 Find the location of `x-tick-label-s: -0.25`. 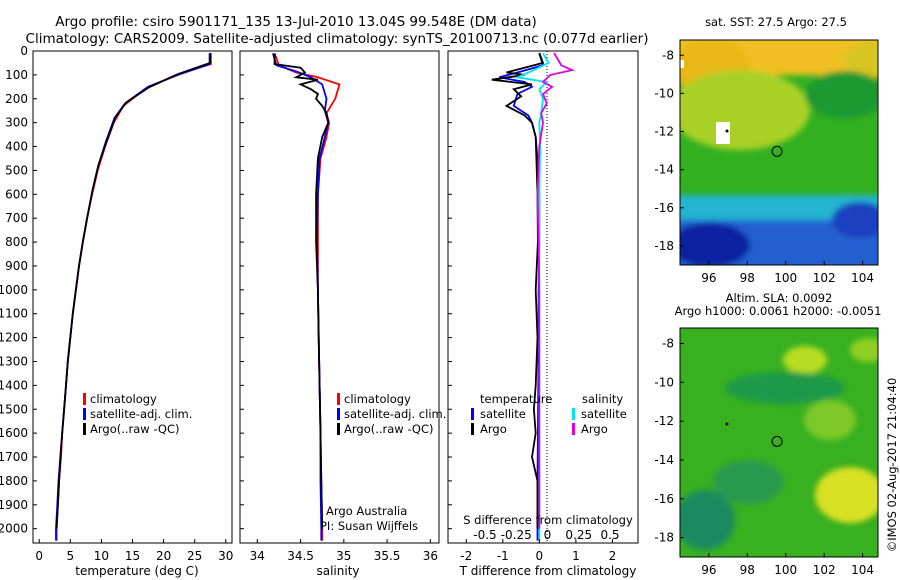

x-tick-label-s: -0.25 is located at coordinates (516, 535).